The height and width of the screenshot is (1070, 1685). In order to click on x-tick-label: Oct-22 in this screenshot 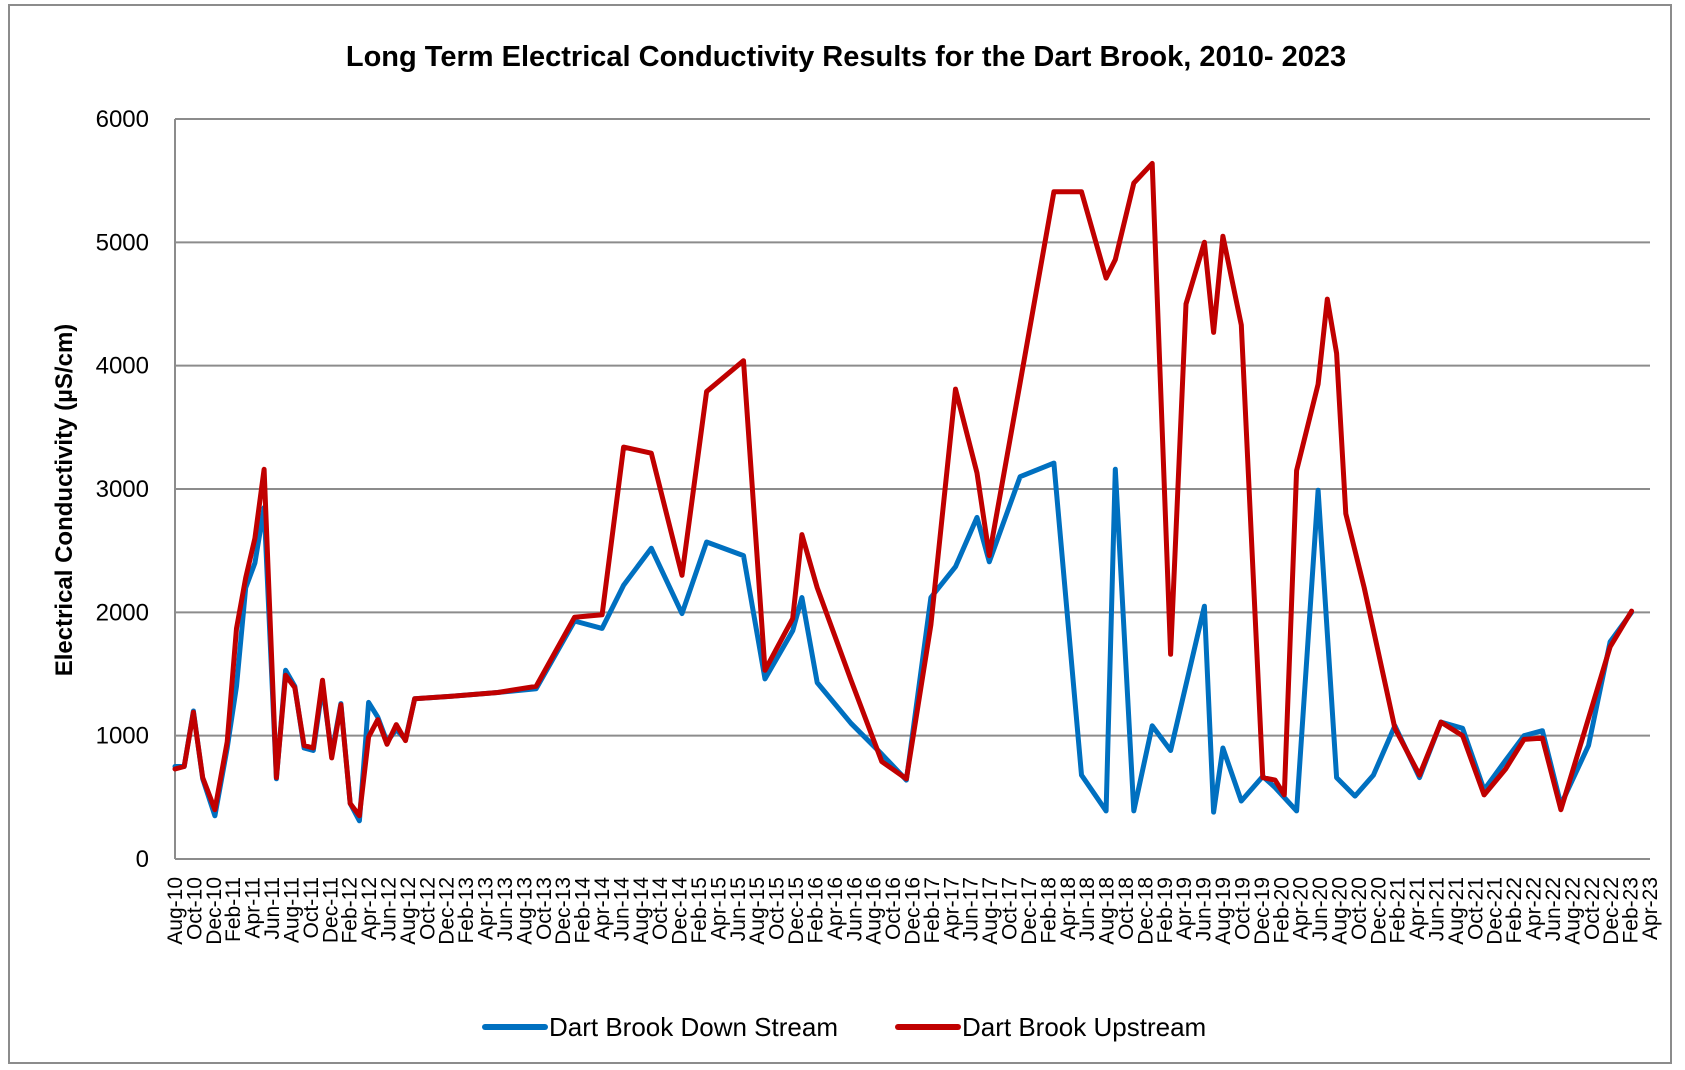, I will do `click(1592, 908)`.